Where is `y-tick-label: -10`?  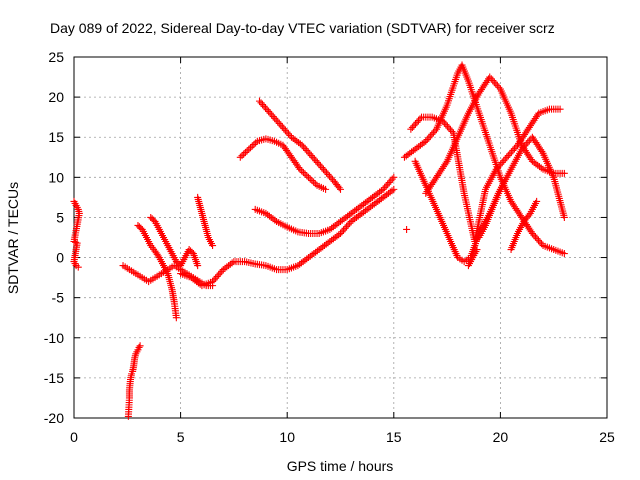 y-tick-label: -10 is located at coordinates (54, 338).